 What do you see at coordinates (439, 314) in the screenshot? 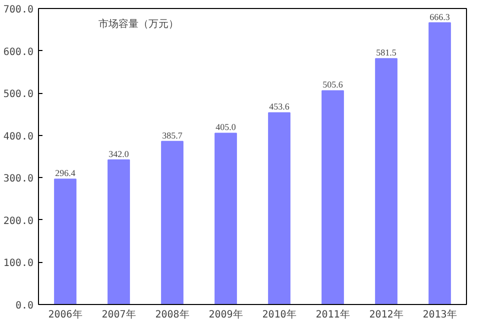
I see `x-tick-label: 2013年` at bounding box center [439, 314].